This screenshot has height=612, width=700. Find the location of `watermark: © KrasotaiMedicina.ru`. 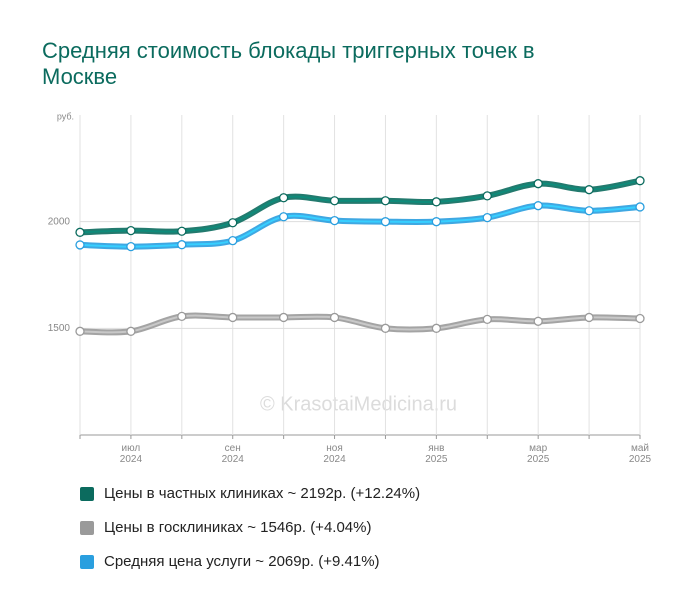

watermark: © KrasotaiMedicina.ru is located at coordinates (358, 404).